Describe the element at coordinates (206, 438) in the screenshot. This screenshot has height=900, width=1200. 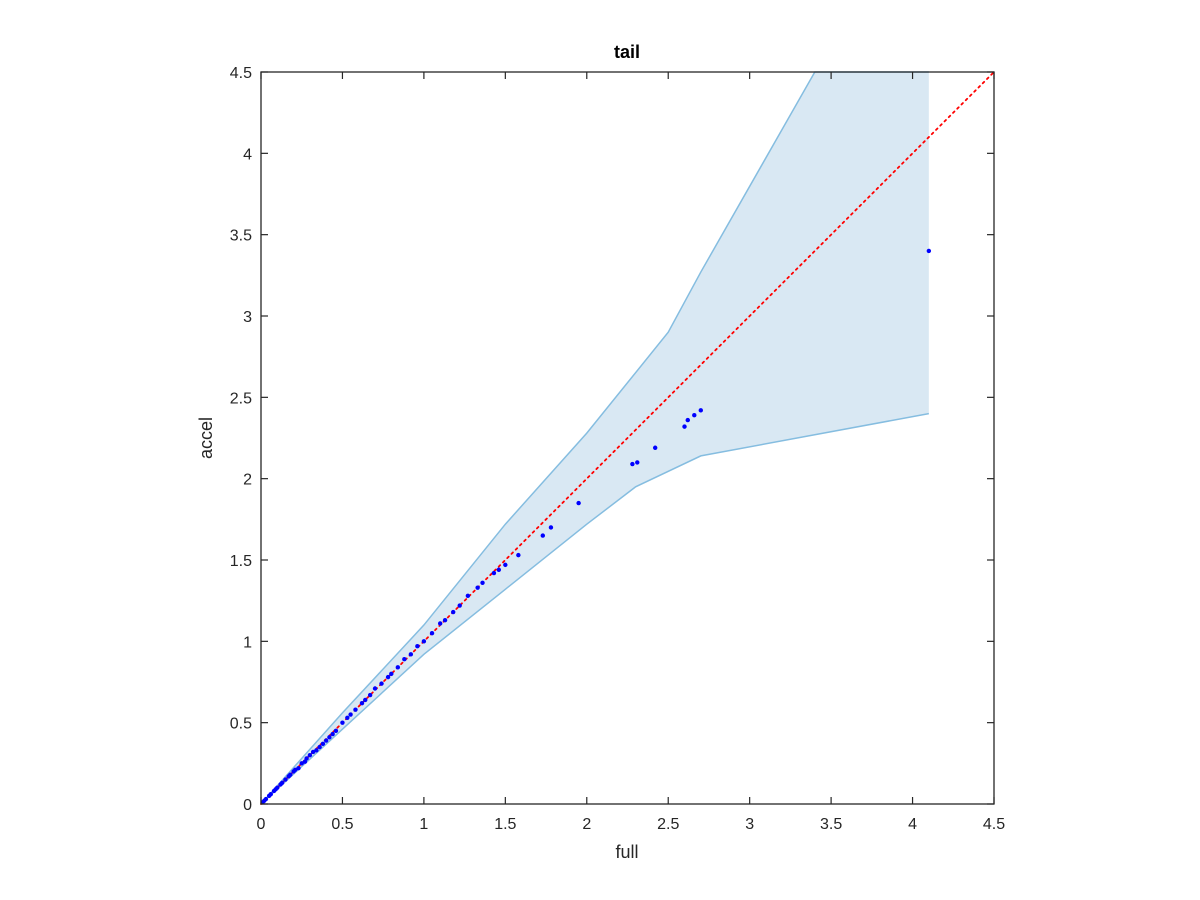
I see `y-axis-label: accel` at that location.